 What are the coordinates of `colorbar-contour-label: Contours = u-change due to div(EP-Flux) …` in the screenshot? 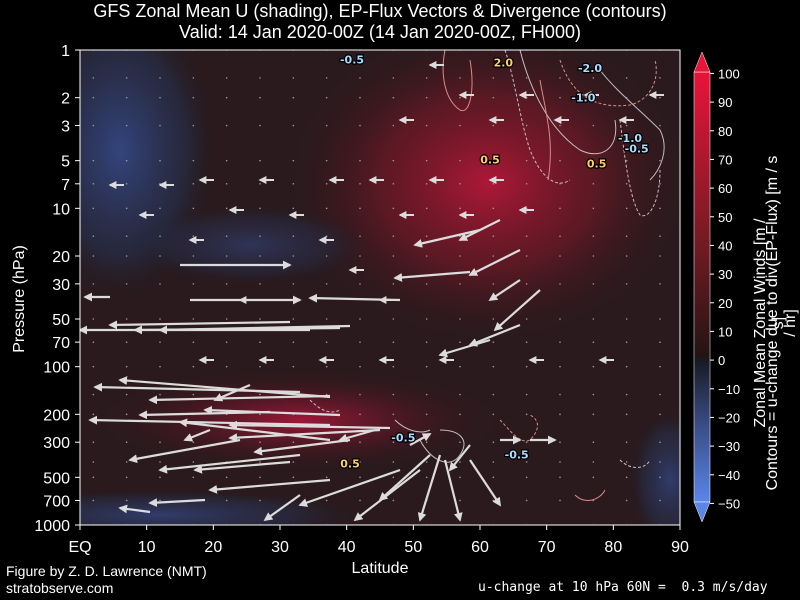 It's located at (781, 323).